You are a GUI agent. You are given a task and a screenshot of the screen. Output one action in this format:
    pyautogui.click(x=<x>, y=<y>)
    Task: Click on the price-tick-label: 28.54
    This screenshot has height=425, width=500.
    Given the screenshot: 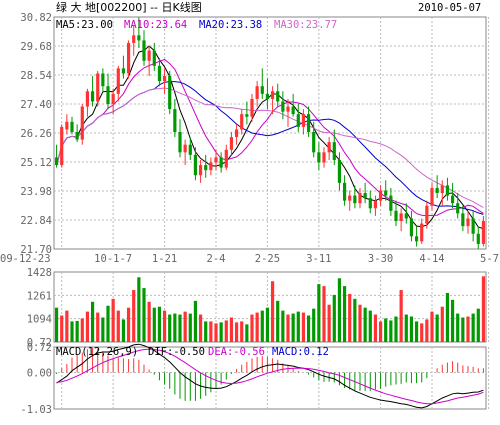 What is the action you would take?
    pyautogui.click(x=36, y=76)
    